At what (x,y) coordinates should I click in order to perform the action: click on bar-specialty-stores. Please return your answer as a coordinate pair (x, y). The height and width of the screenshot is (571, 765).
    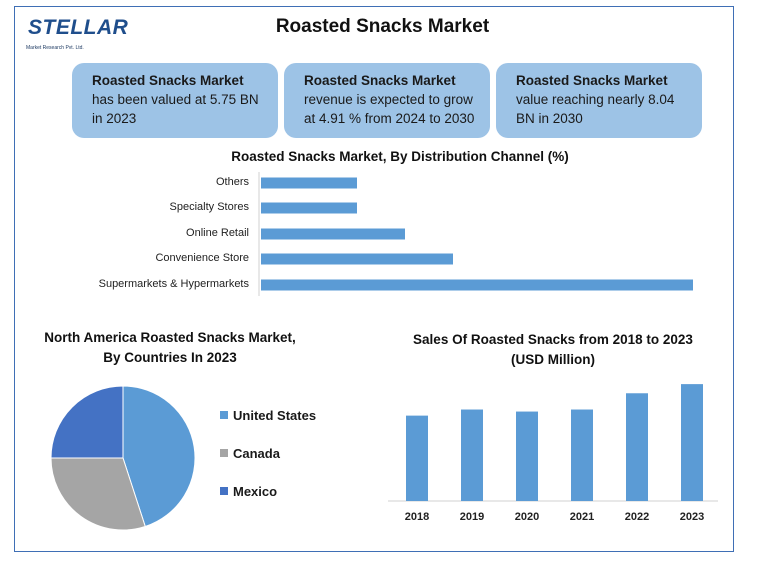
    Looking at the image, I should click on (309, 208).